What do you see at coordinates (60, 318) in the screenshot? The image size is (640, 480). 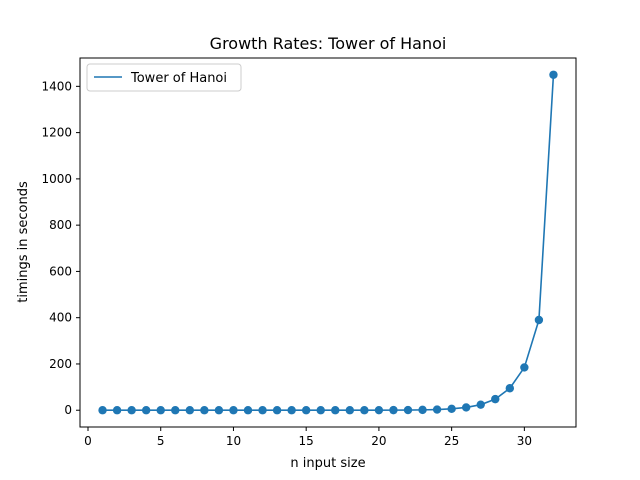 I see `y-tick-label: 400` at bounding box center [60, 318].